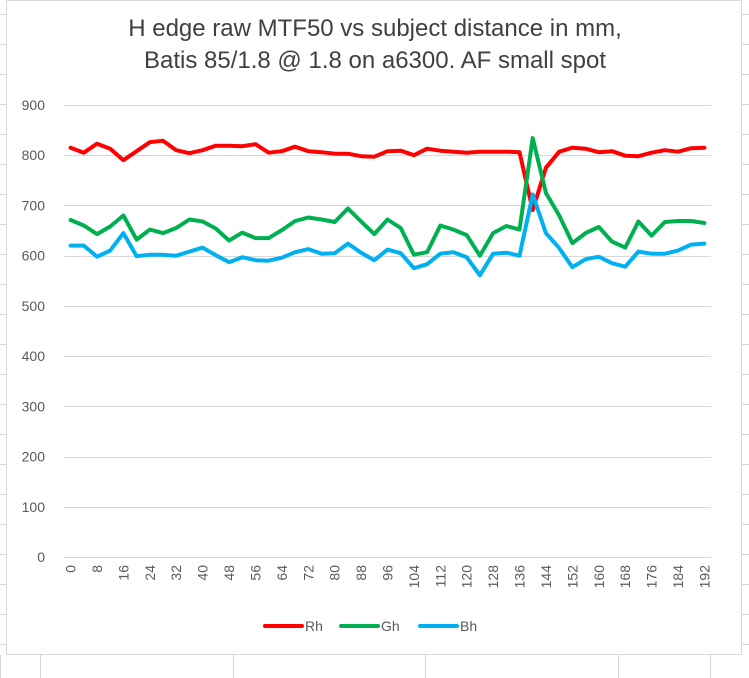  What do you see at coordinates (314, 626) in the screenshot?
I see `legend-label-Rh: Rh` at bounding box center [314, 626].